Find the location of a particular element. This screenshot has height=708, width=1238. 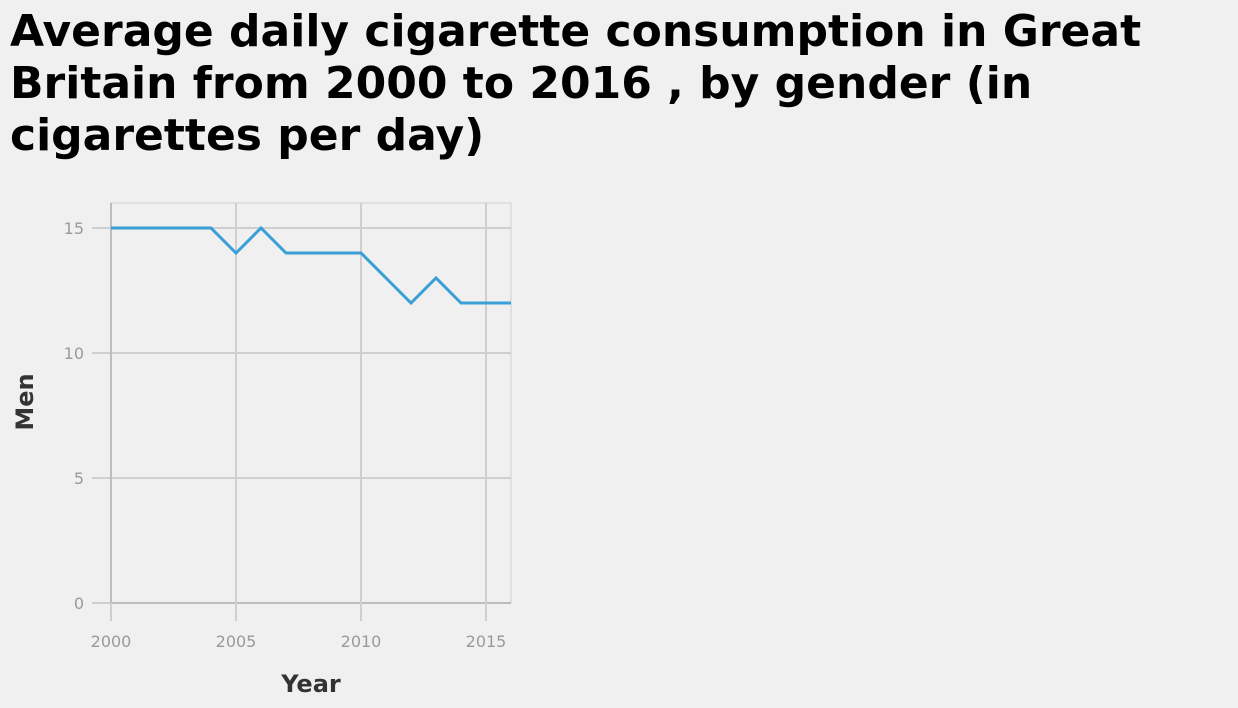

y-tick-label: 0 is located at coordinates (79, 603).